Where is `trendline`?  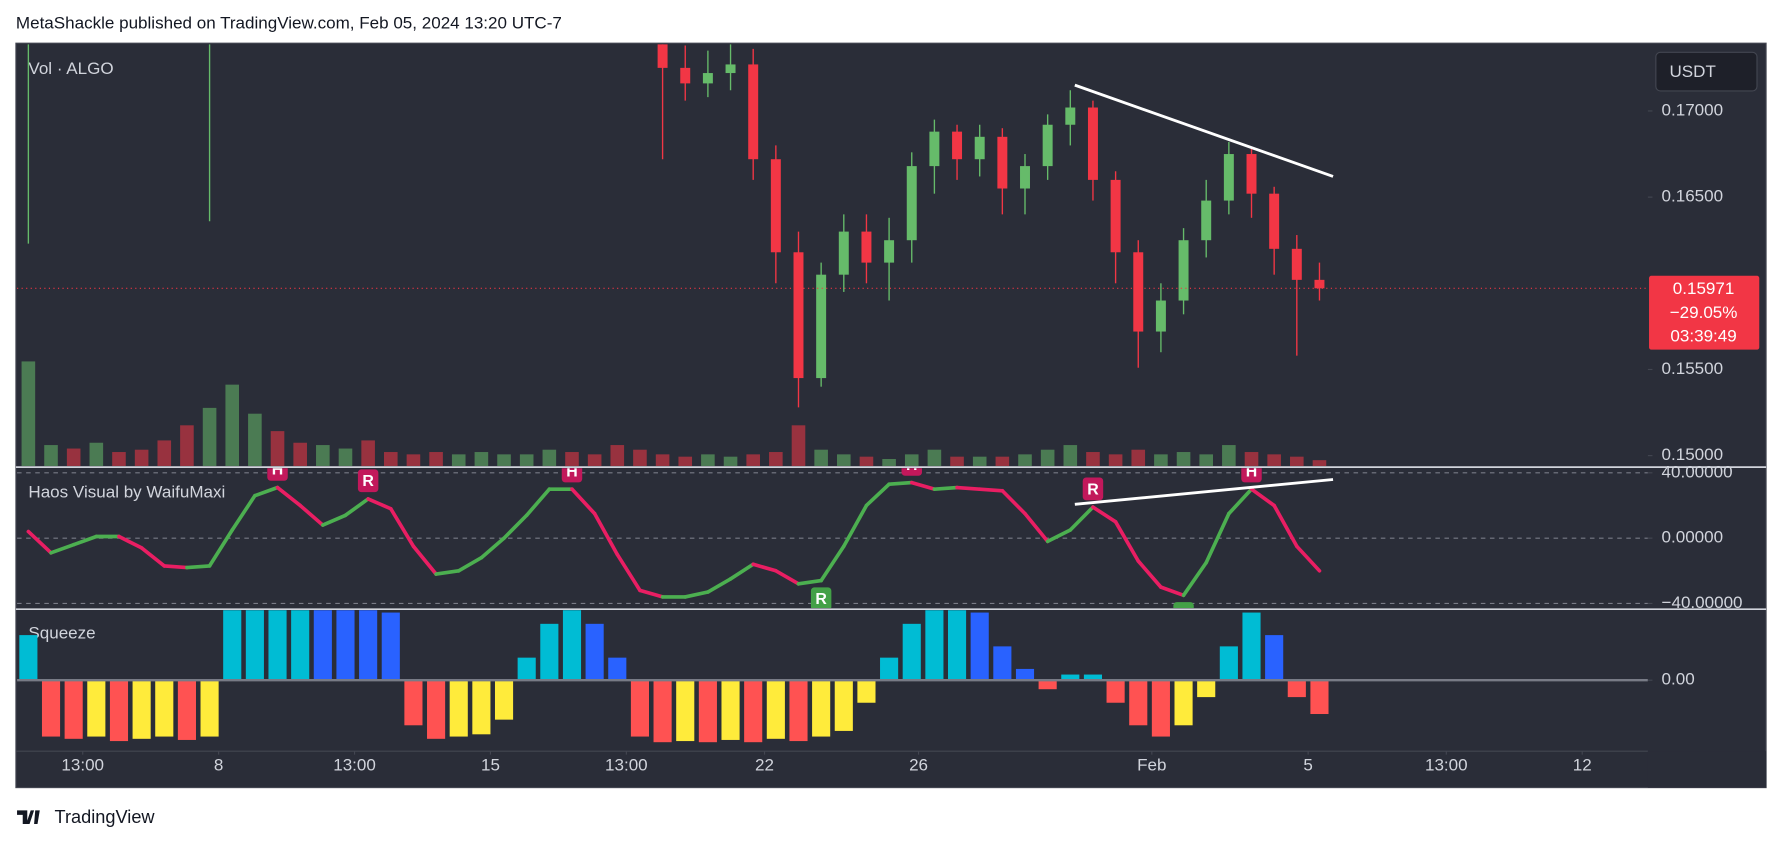
trendline is located at coordinates (1204, 130).